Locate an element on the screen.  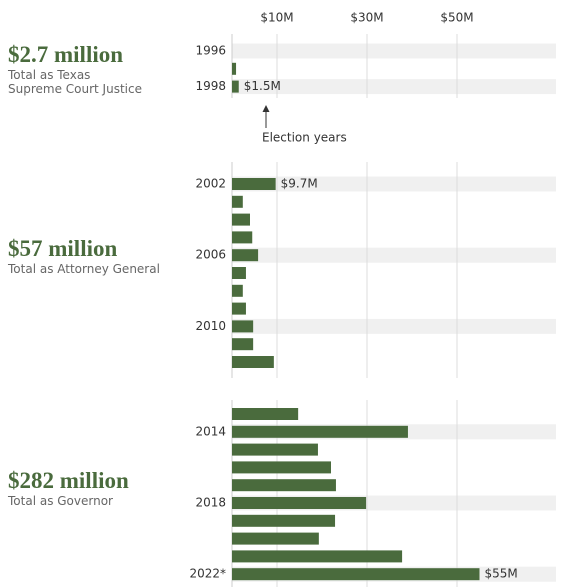
y-tick-label: 2018 is located at coordinates (210, 503).